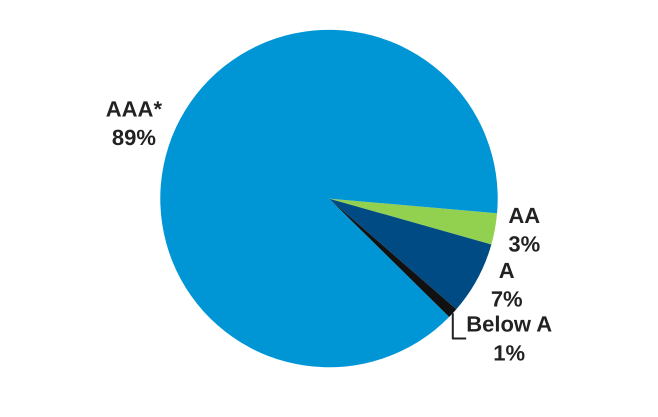  I want to click on slice-label: A, so click(506, 271).